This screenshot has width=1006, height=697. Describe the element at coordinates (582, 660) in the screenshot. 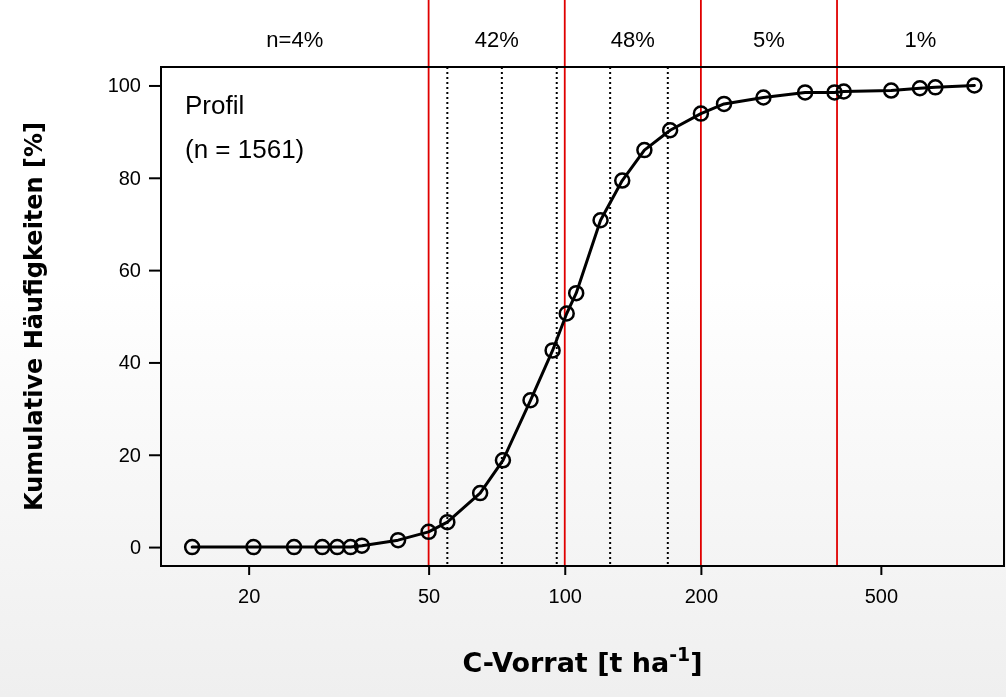

I see `x-axis-title: C-Vorrat [t ha$^{-1}$]` at that location.